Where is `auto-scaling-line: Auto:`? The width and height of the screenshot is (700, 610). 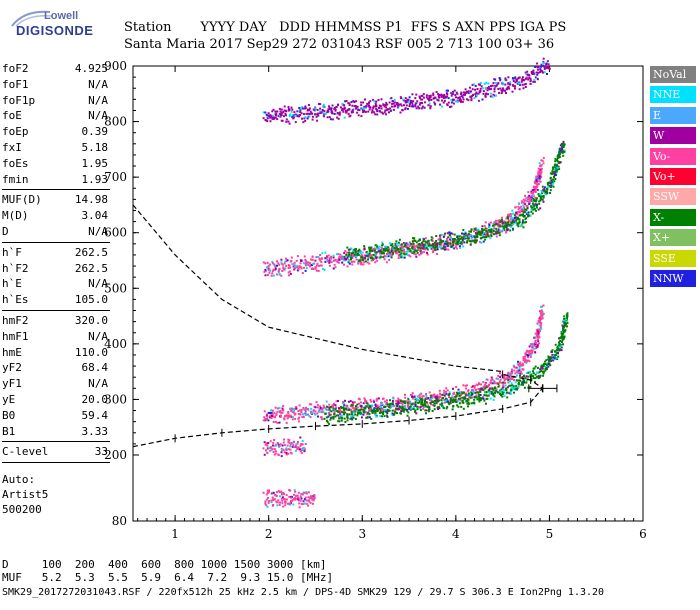
auto-scaling-line: Auto: is located at coordinates (19, 480).